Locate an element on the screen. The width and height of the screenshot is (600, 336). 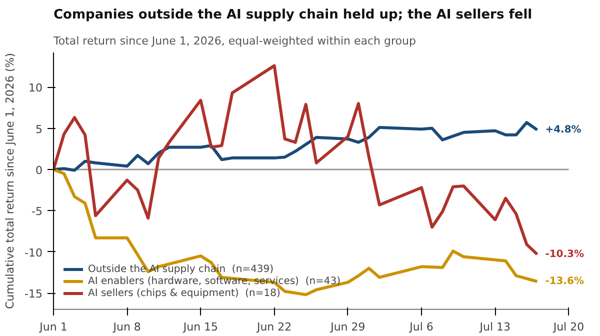
annotation: +4.8% is located at coordinates (563, 130).